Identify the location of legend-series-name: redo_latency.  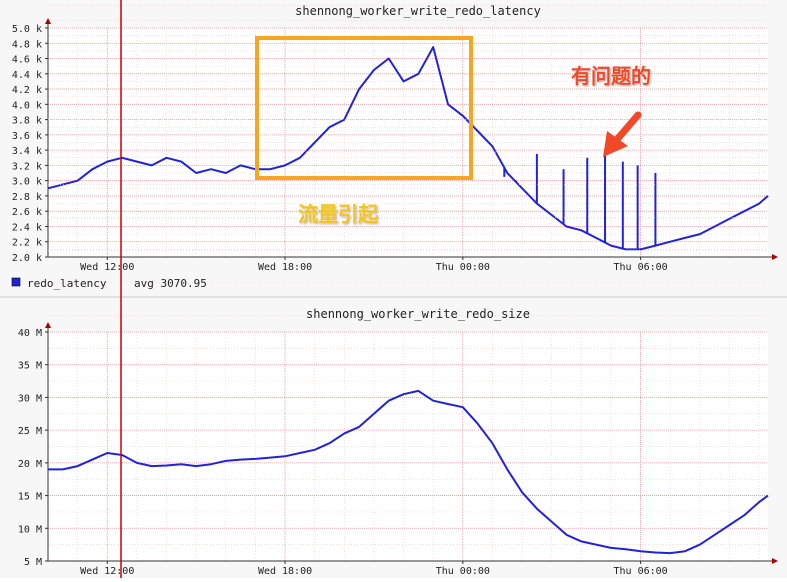
(67, 283).